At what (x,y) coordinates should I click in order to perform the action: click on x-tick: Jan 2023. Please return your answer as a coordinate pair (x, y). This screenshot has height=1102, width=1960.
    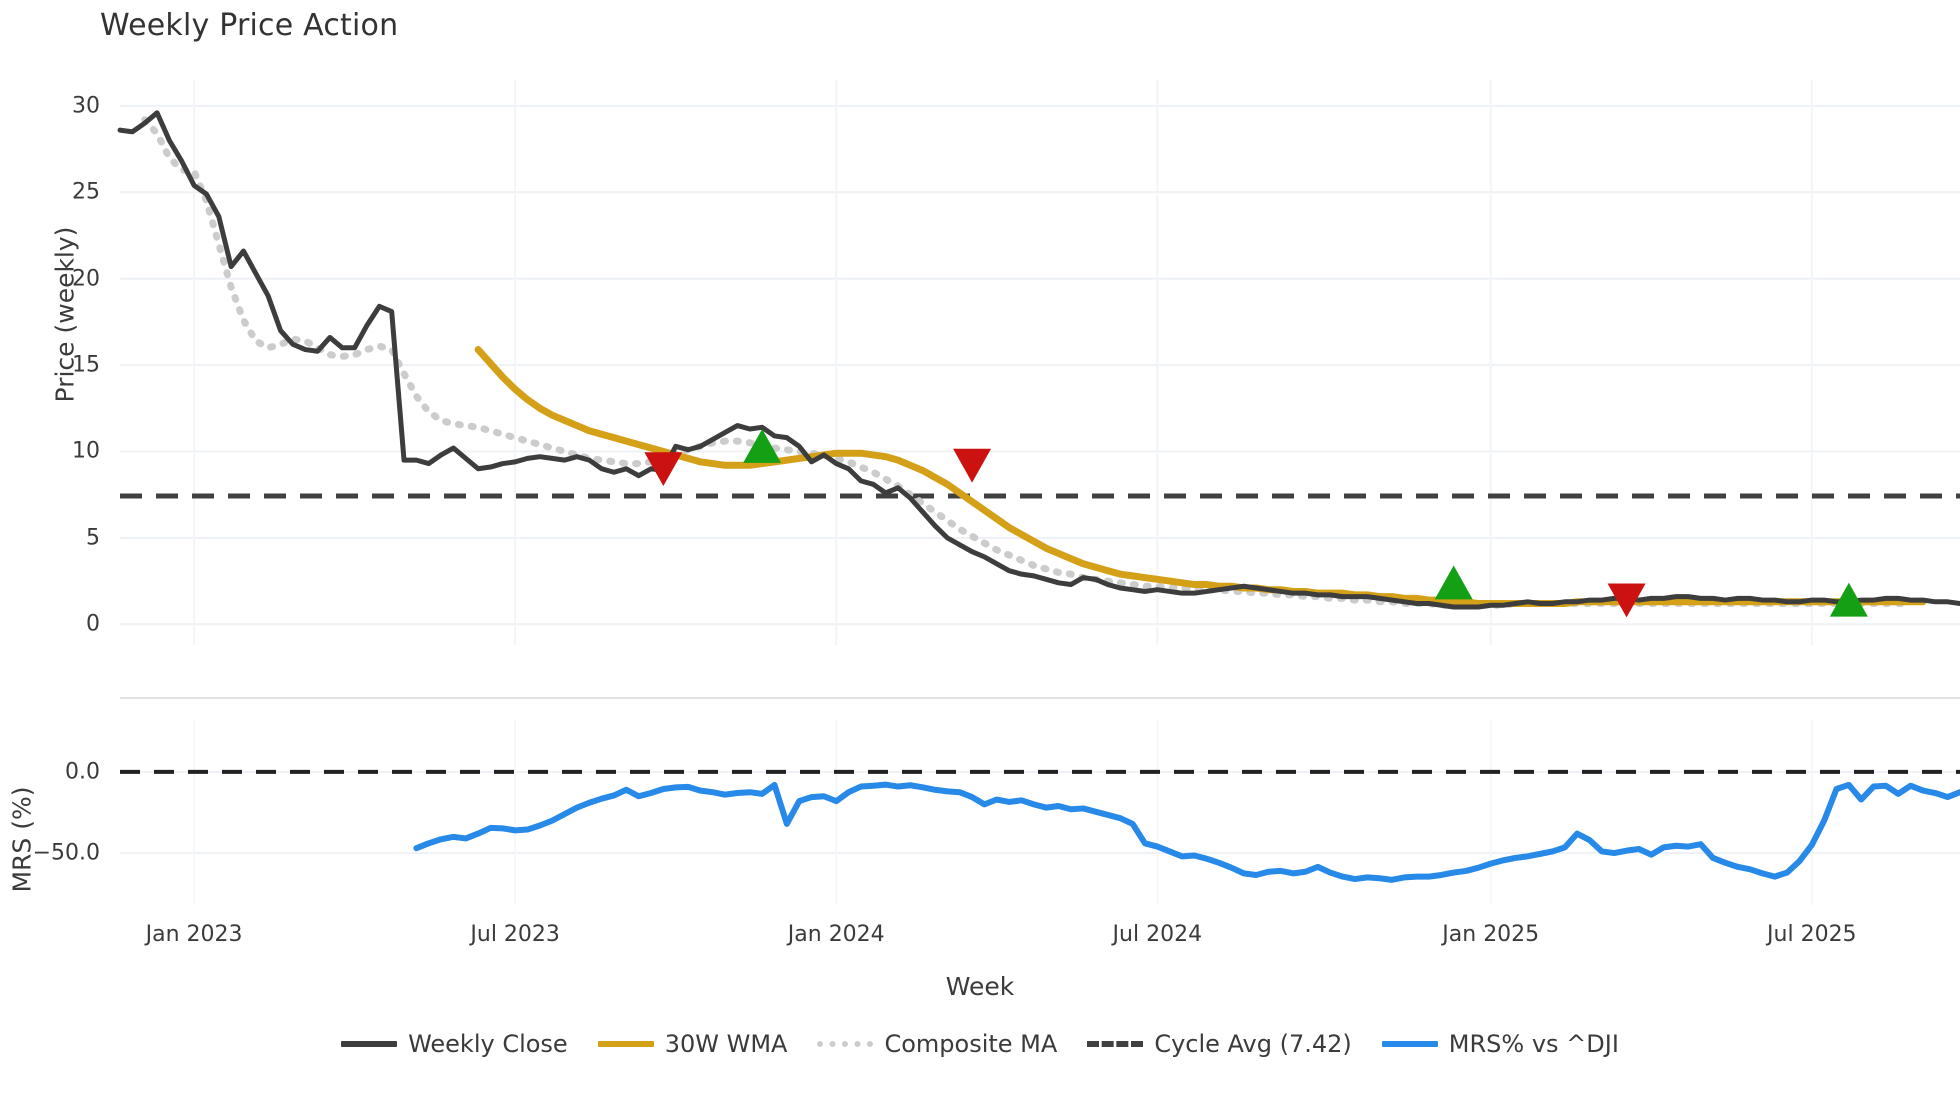
    Looking at the image, I should click on (194, 934).